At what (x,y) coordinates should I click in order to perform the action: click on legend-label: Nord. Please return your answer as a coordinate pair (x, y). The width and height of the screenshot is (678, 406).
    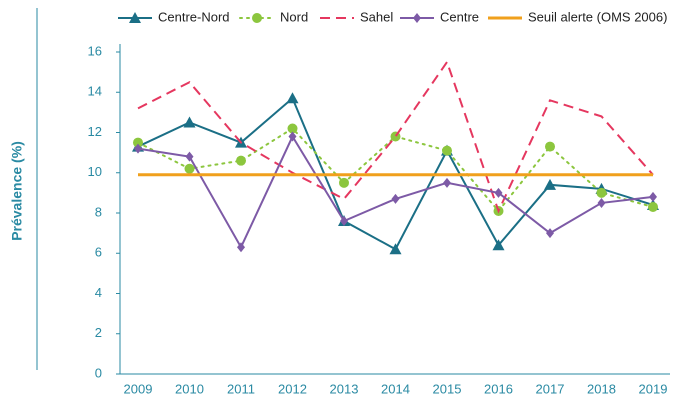
    Looking at the image, I should click on (294, 16).